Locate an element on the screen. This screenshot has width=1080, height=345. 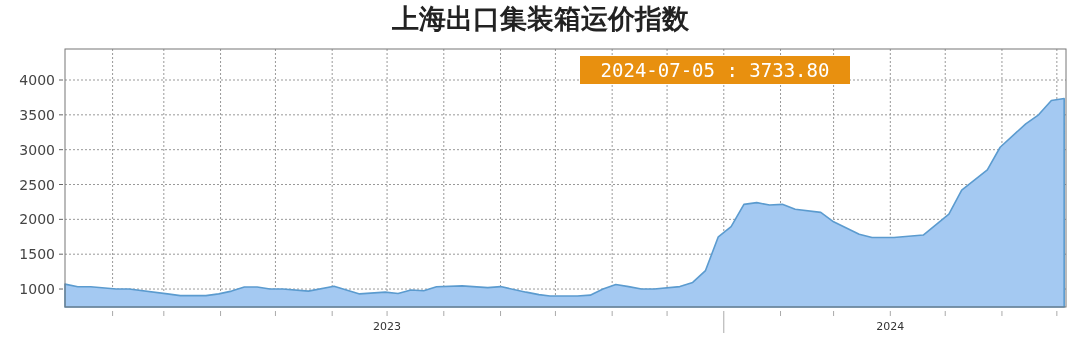
y-tick-label: 4000 is located at coordinates (37, 80).